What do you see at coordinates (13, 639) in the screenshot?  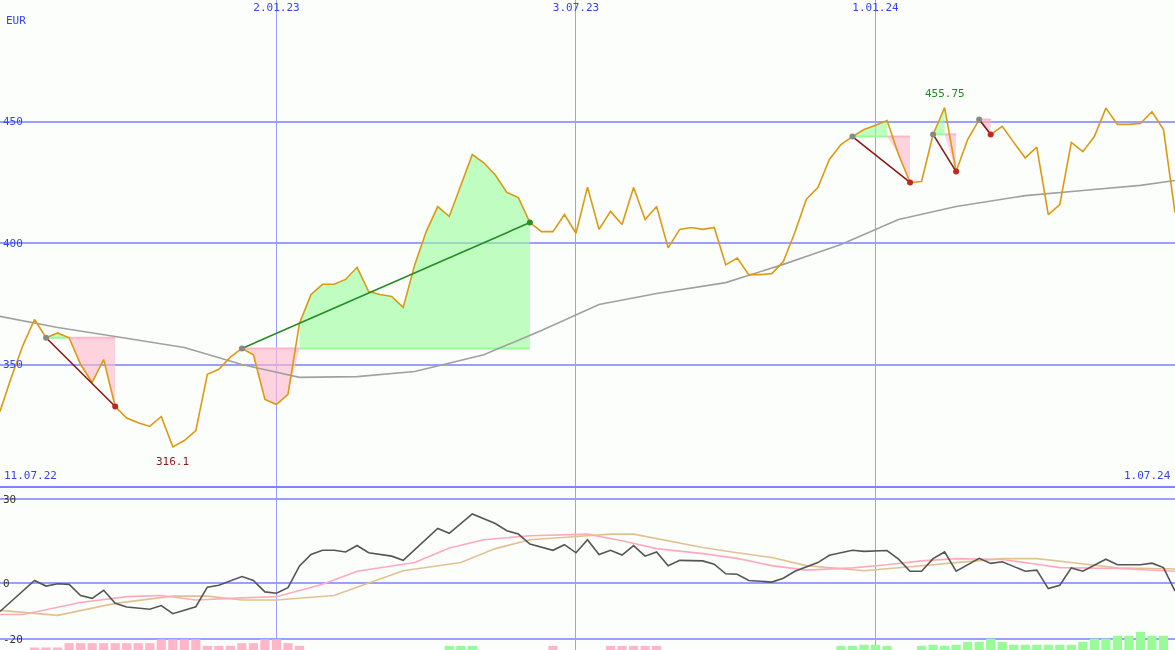 I see `y-tick-label: -20` at bounding box center [13, 639].